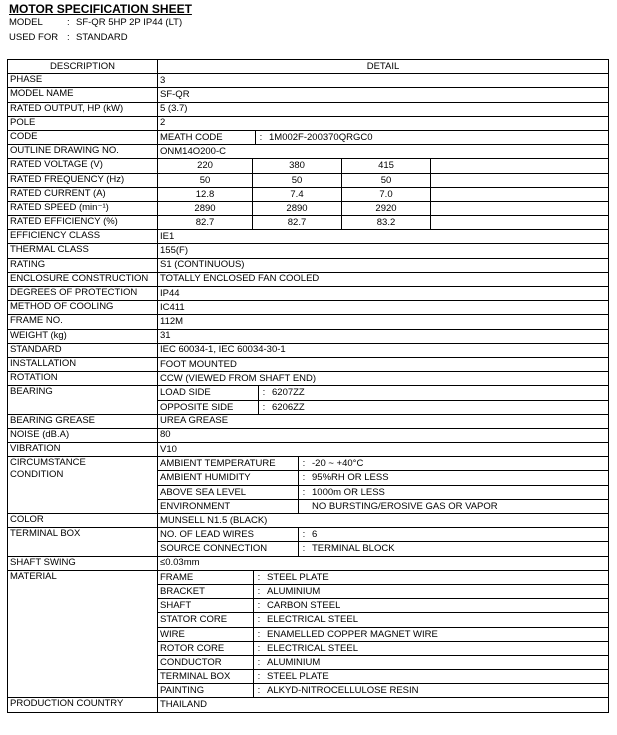 This screenshot has width=617, height=735. I want to click on row-label: DEGREES OF PROTECTION, so click(82, 293).